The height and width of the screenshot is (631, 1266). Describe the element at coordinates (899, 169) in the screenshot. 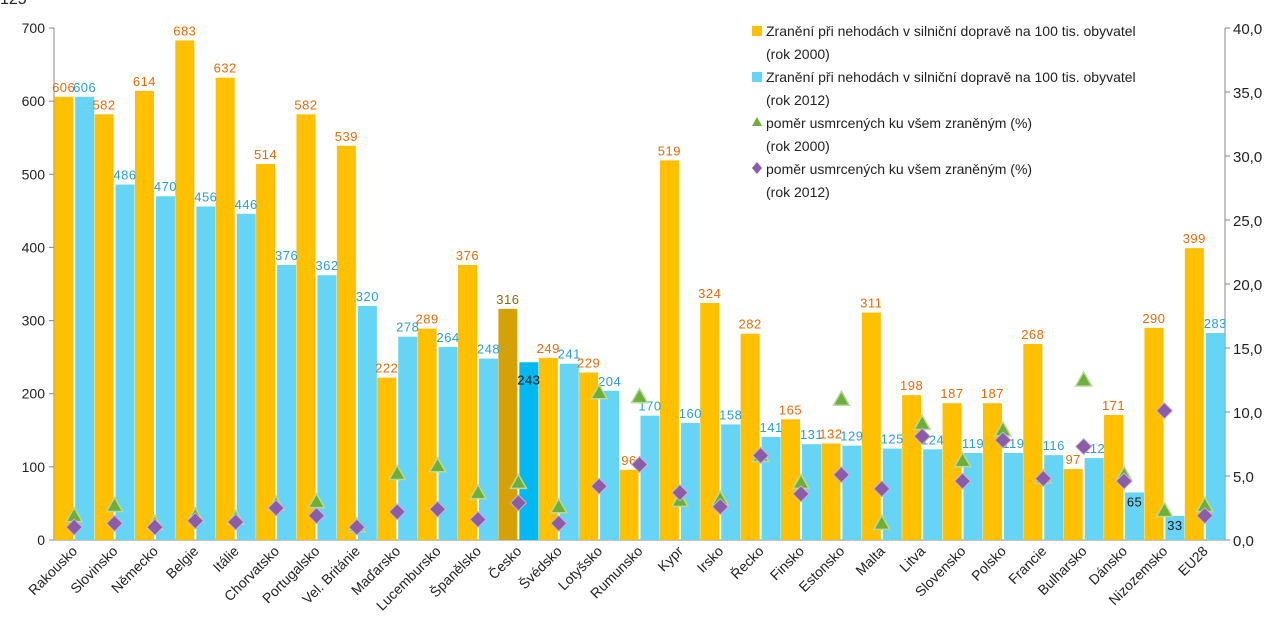

I see `legend-label: poměr usmrcených ku všem zraněným (%)` at that location.